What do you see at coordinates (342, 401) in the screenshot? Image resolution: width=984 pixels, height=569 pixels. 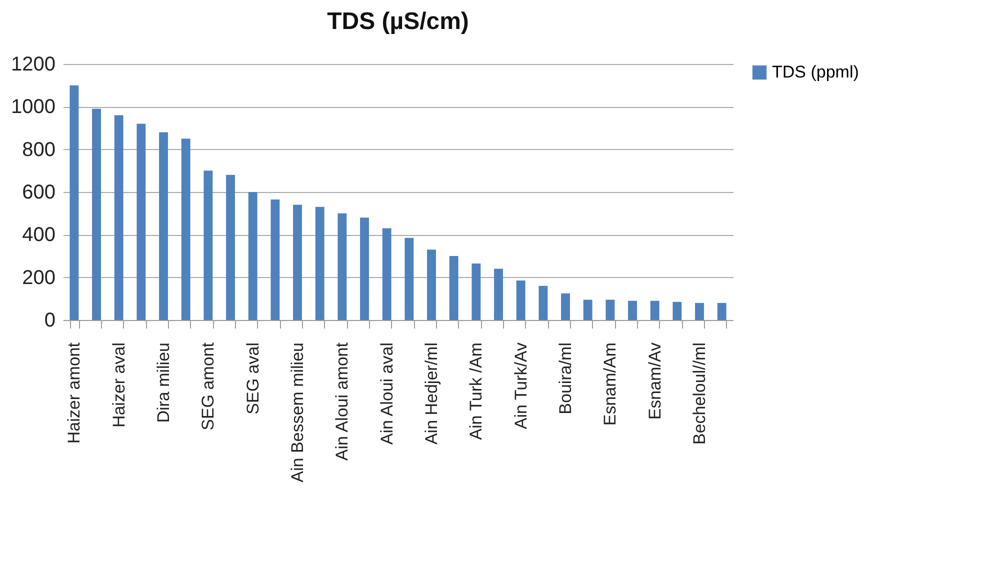 I see `x-tick-label: Ain Aloui amont` at bounding box center [342, 401].